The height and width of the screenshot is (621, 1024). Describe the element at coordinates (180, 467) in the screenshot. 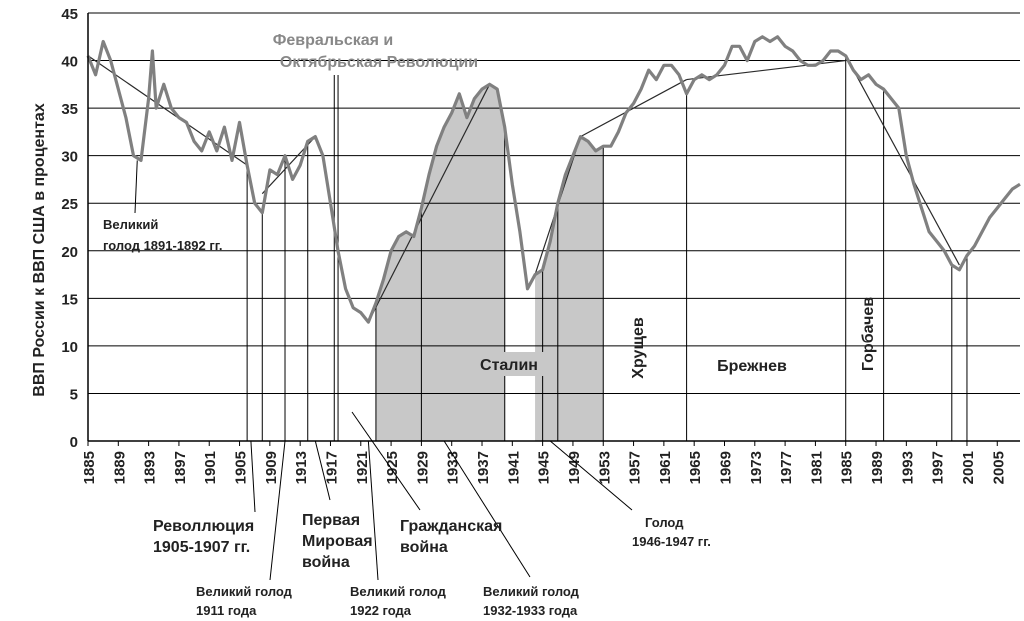

I see `x-tick-label: 1897` at that location.